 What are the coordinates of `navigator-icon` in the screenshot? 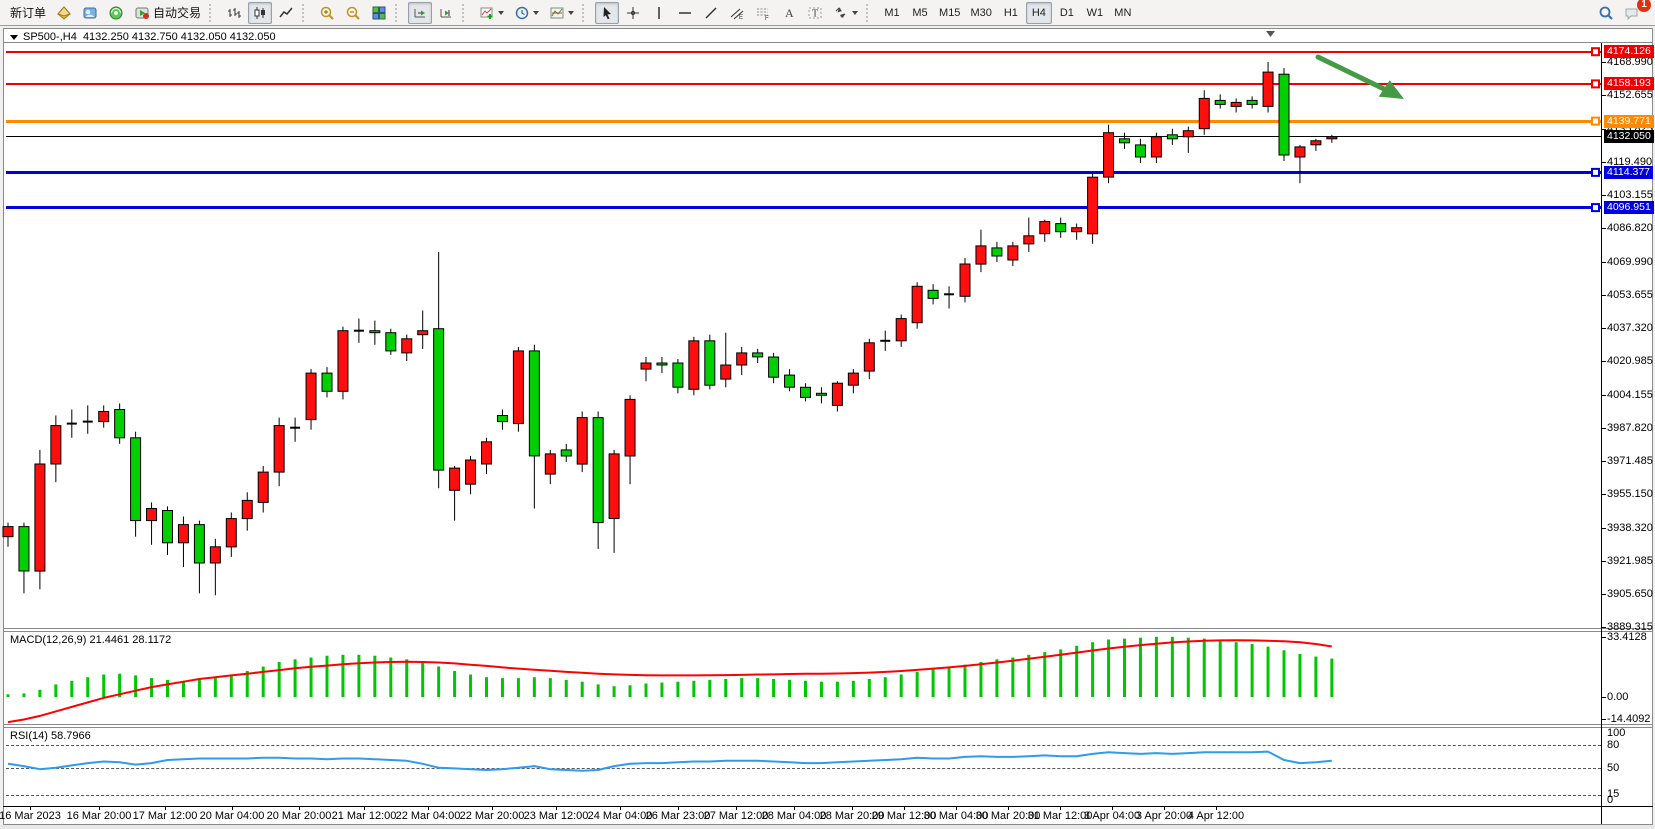 It's located at (116, 13).